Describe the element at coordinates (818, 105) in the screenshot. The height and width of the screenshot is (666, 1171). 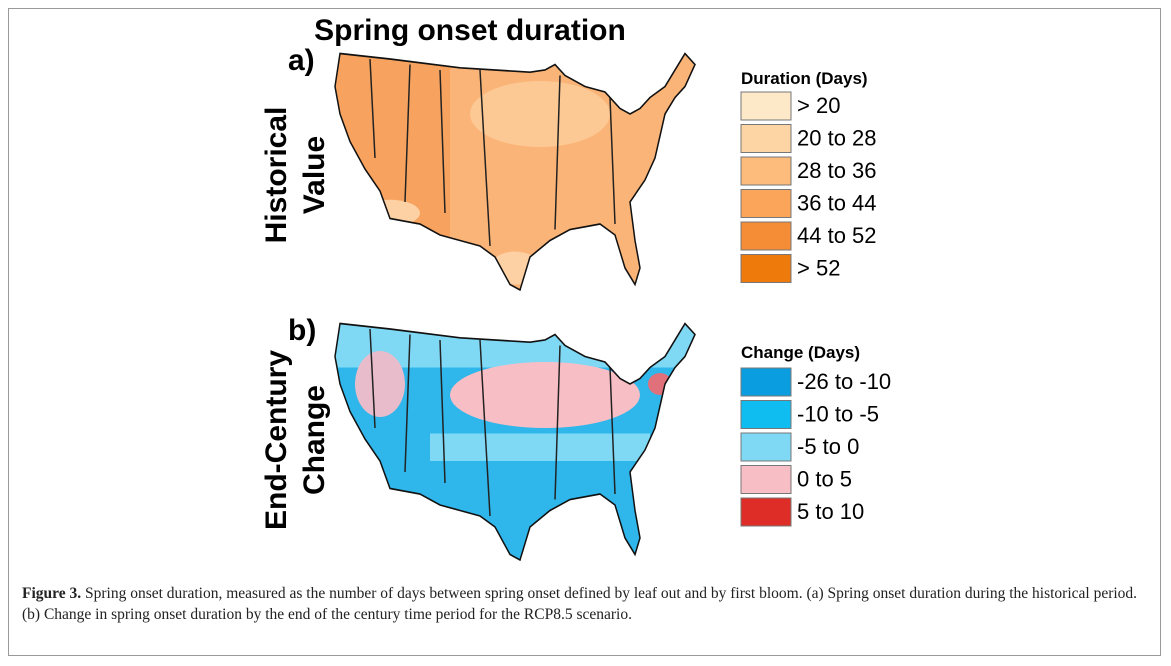
I see `legend-label: > 20` at that location.